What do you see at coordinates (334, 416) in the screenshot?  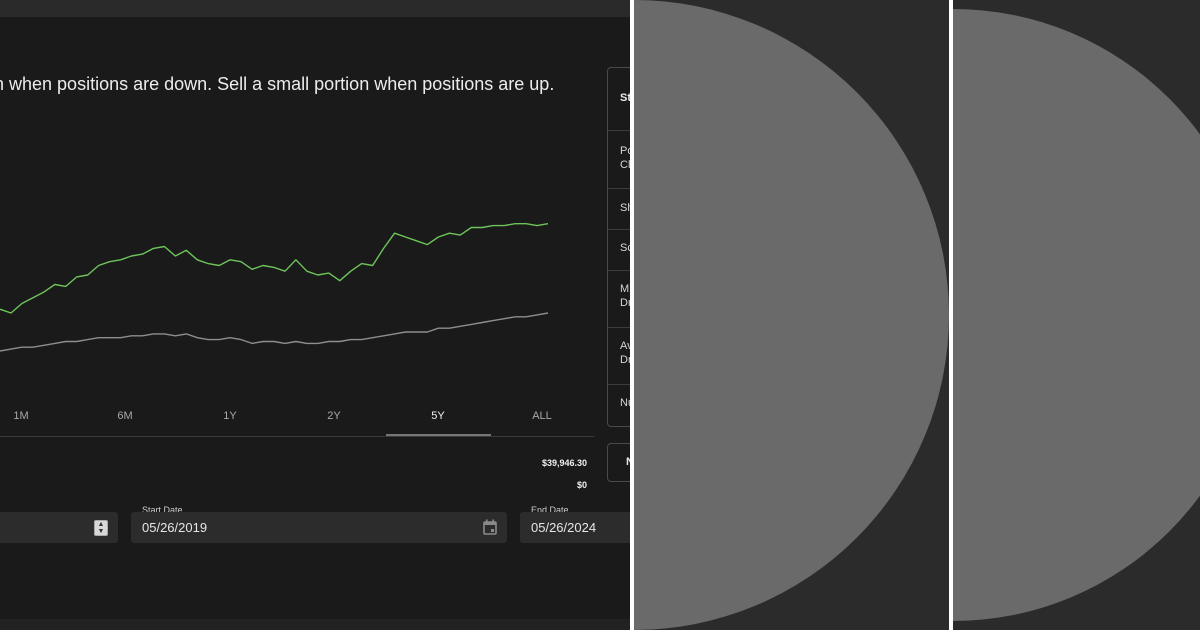 I see `tab-2y: 2Y` at bounding box center [334, 416].